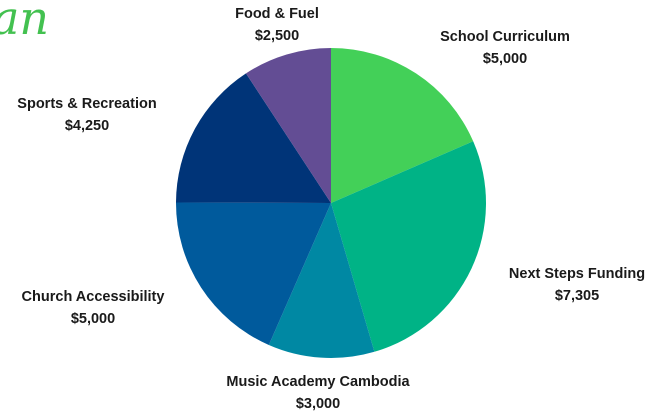 Image resolution: width=657 pixels, height=416 pixels. What do you see at coordinates (87, 126) in the screenshot?
I see `slice-value-label: $4,250` at bounding box center [87, 126].